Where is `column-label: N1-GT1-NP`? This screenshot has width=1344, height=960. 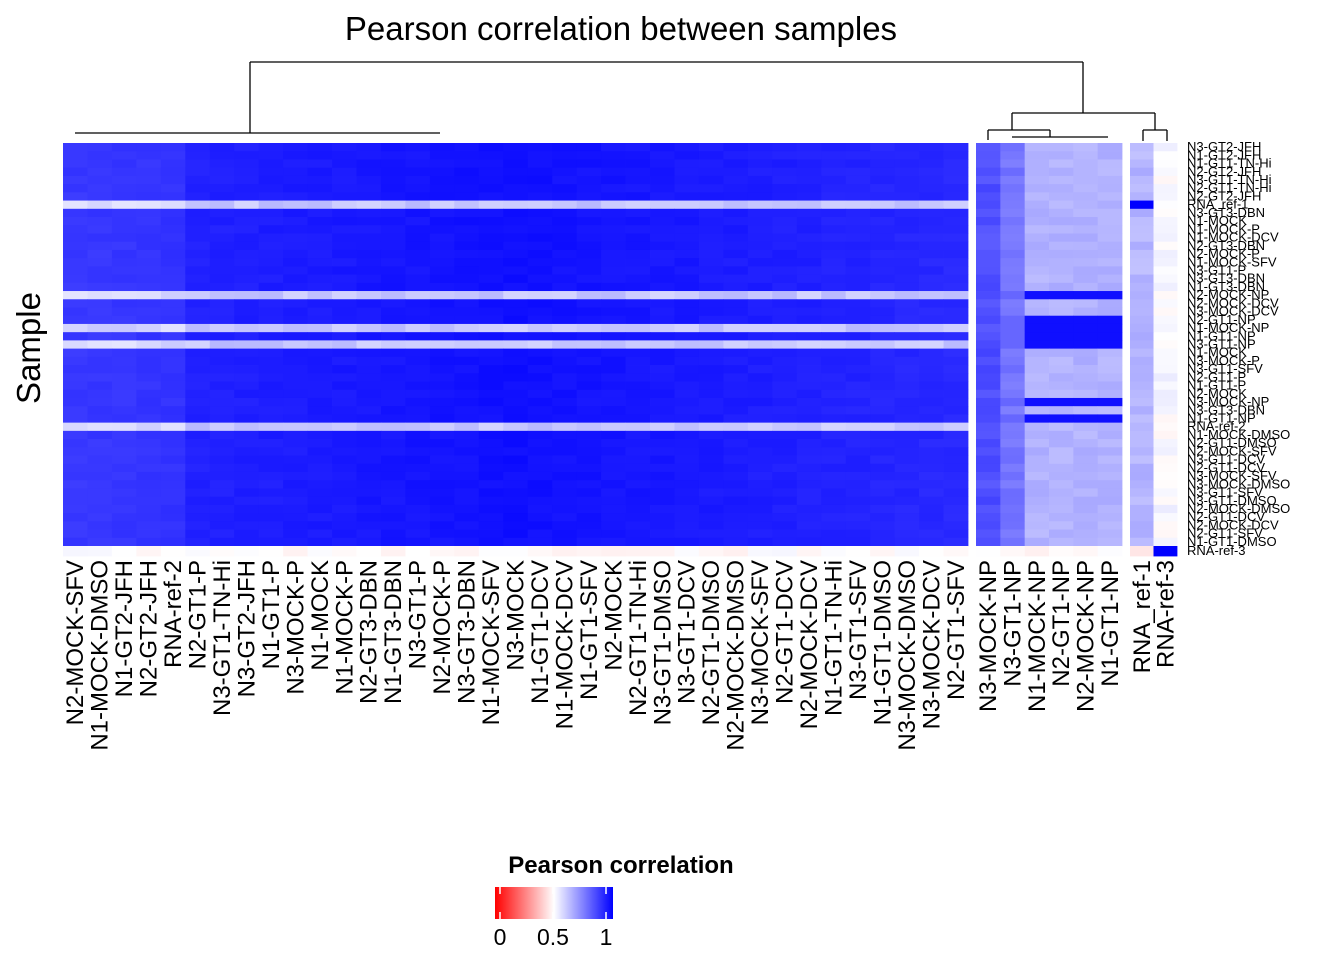 column-label: N1-GT1-NP is located at coordinates (1110, 623).